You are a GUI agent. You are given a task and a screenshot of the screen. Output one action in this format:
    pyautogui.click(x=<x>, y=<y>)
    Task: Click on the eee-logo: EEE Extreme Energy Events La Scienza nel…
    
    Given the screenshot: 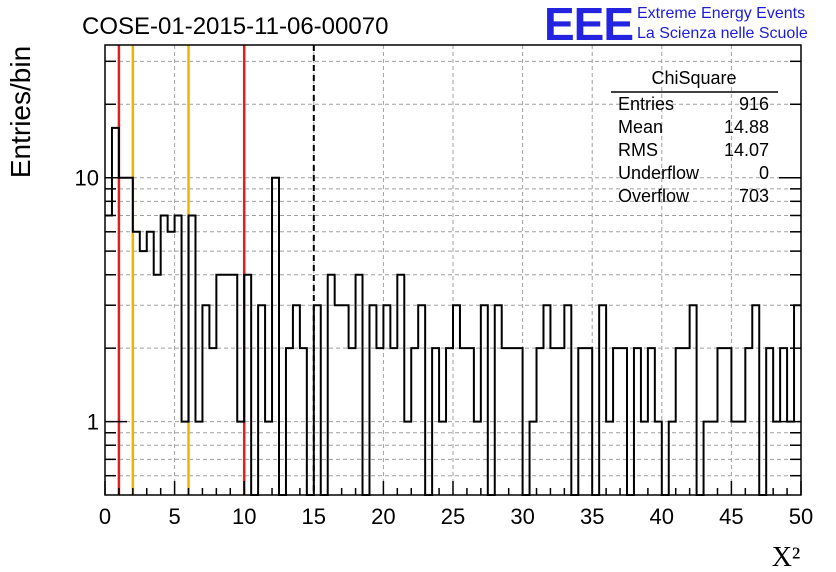 What is the action you would take?
    pyautogui.click(x=690, y=25)
    